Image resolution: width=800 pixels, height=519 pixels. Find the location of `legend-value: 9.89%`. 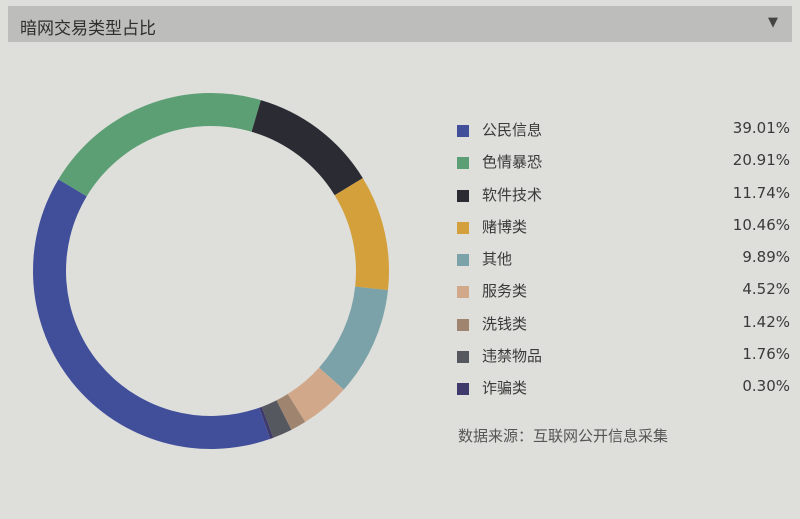

legend-value: 9.89% is located at coordinates (766, 257).